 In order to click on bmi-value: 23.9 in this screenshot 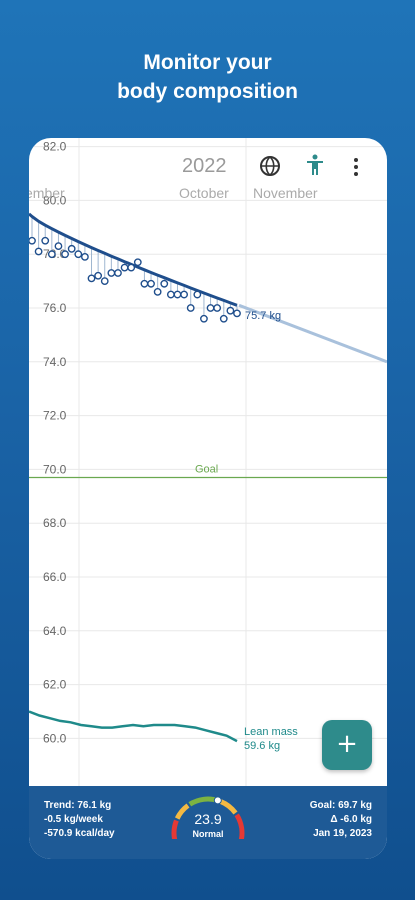, I will do `click(208, 819)`.